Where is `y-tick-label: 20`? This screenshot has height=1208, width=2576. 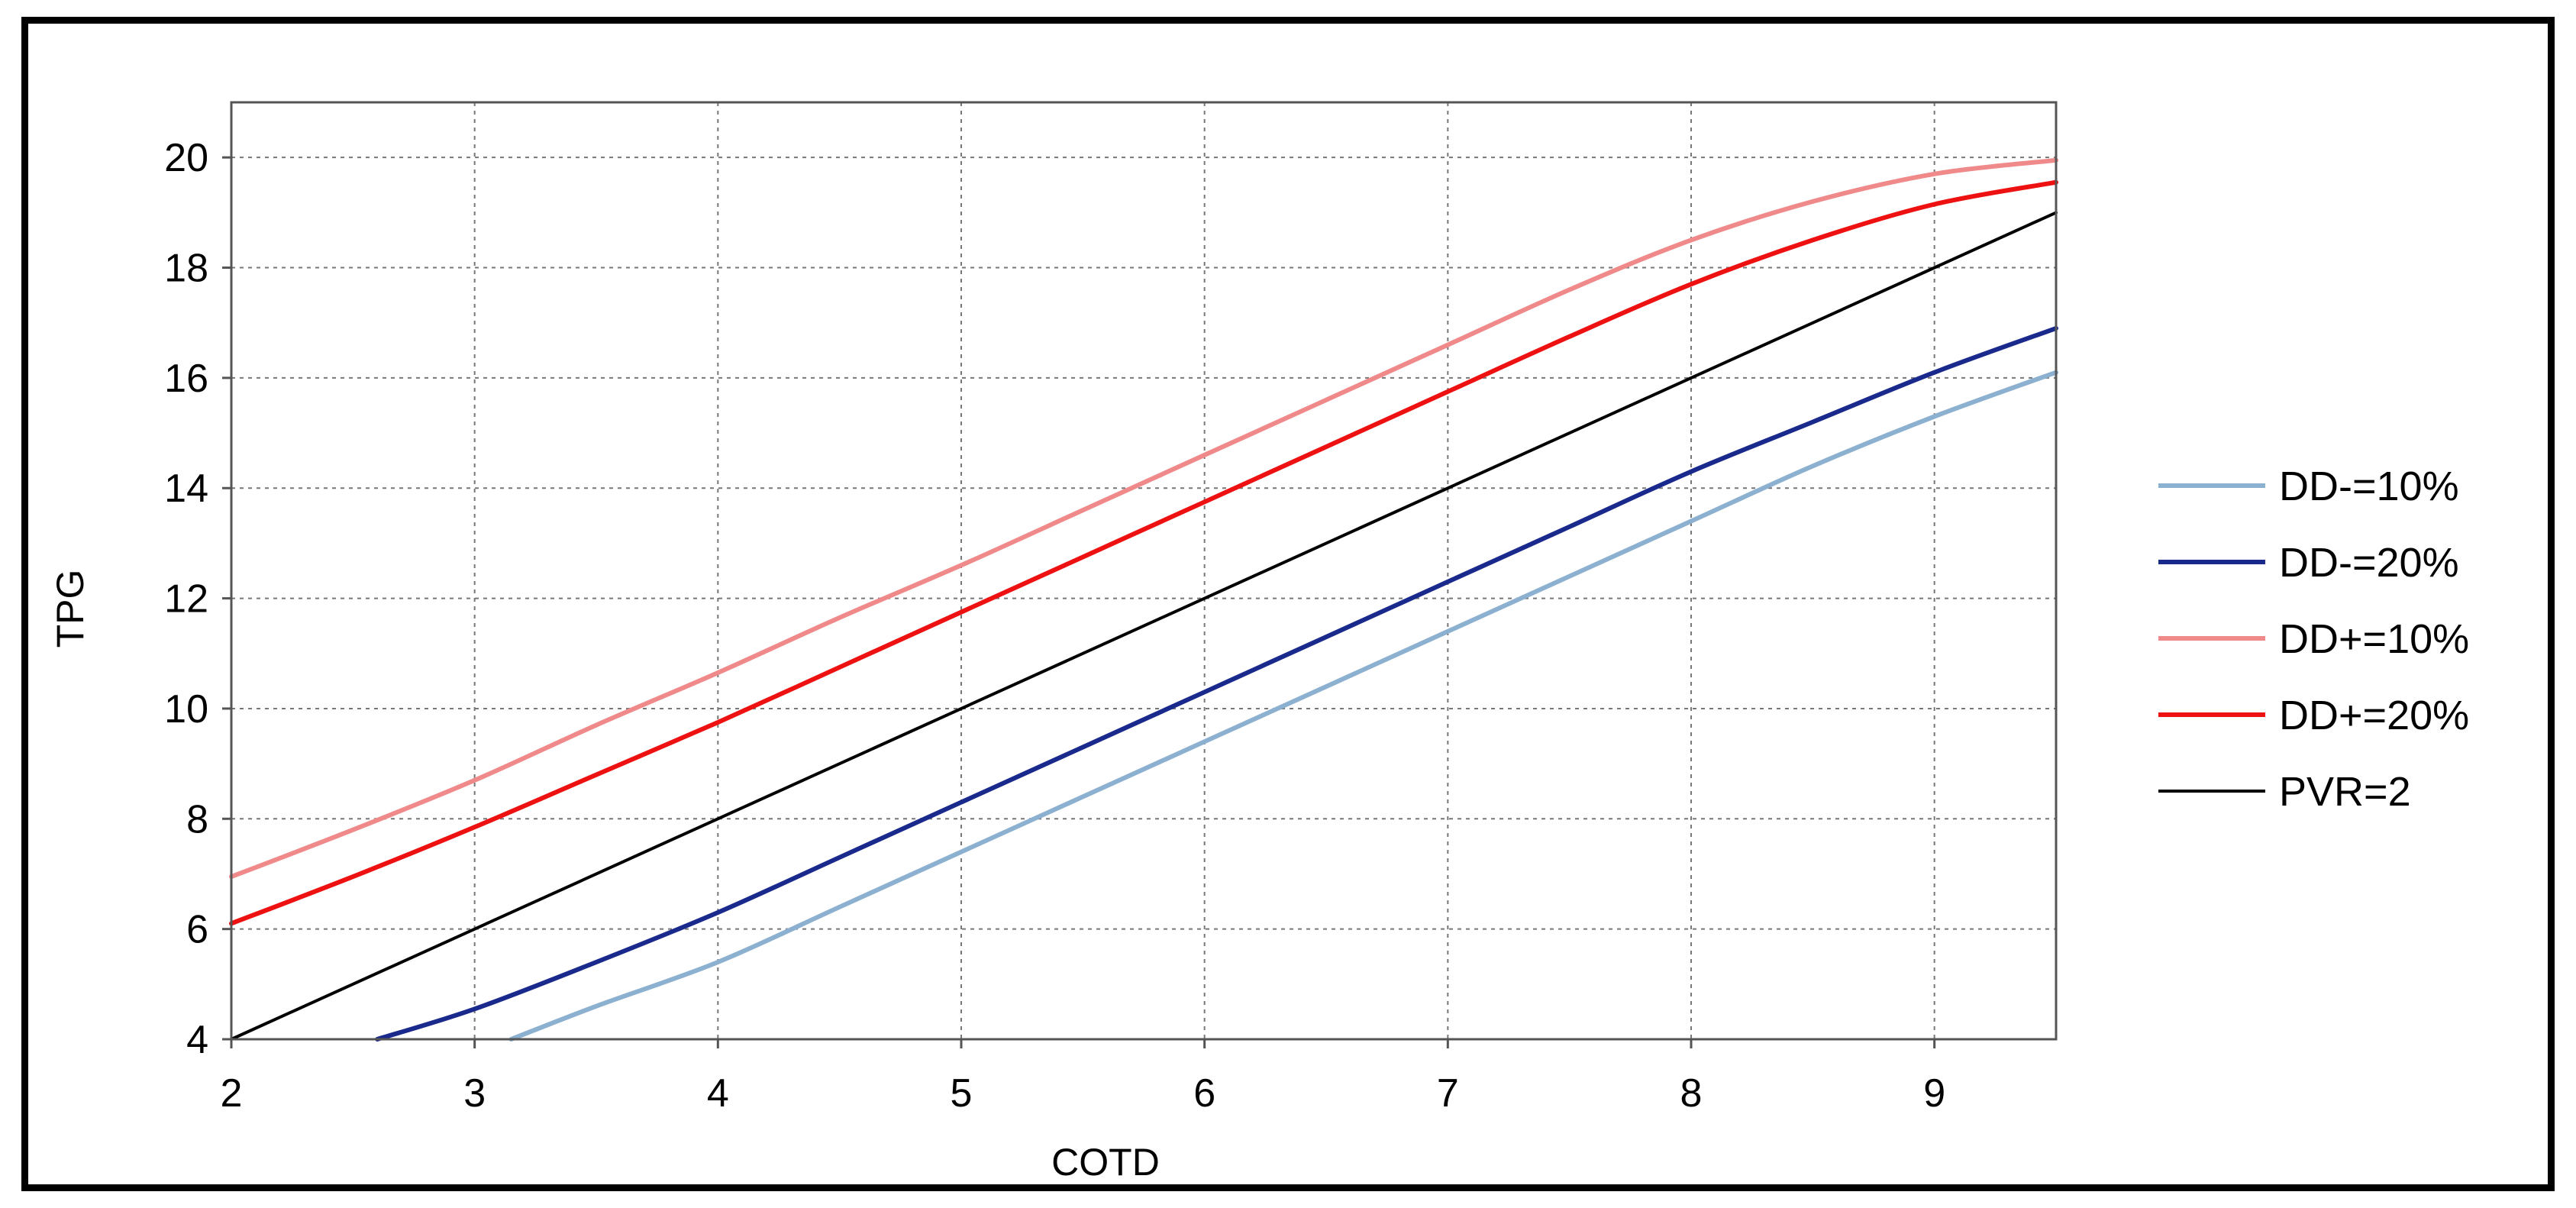
y-tick-label: 20 is located at coordinates (186, 158).